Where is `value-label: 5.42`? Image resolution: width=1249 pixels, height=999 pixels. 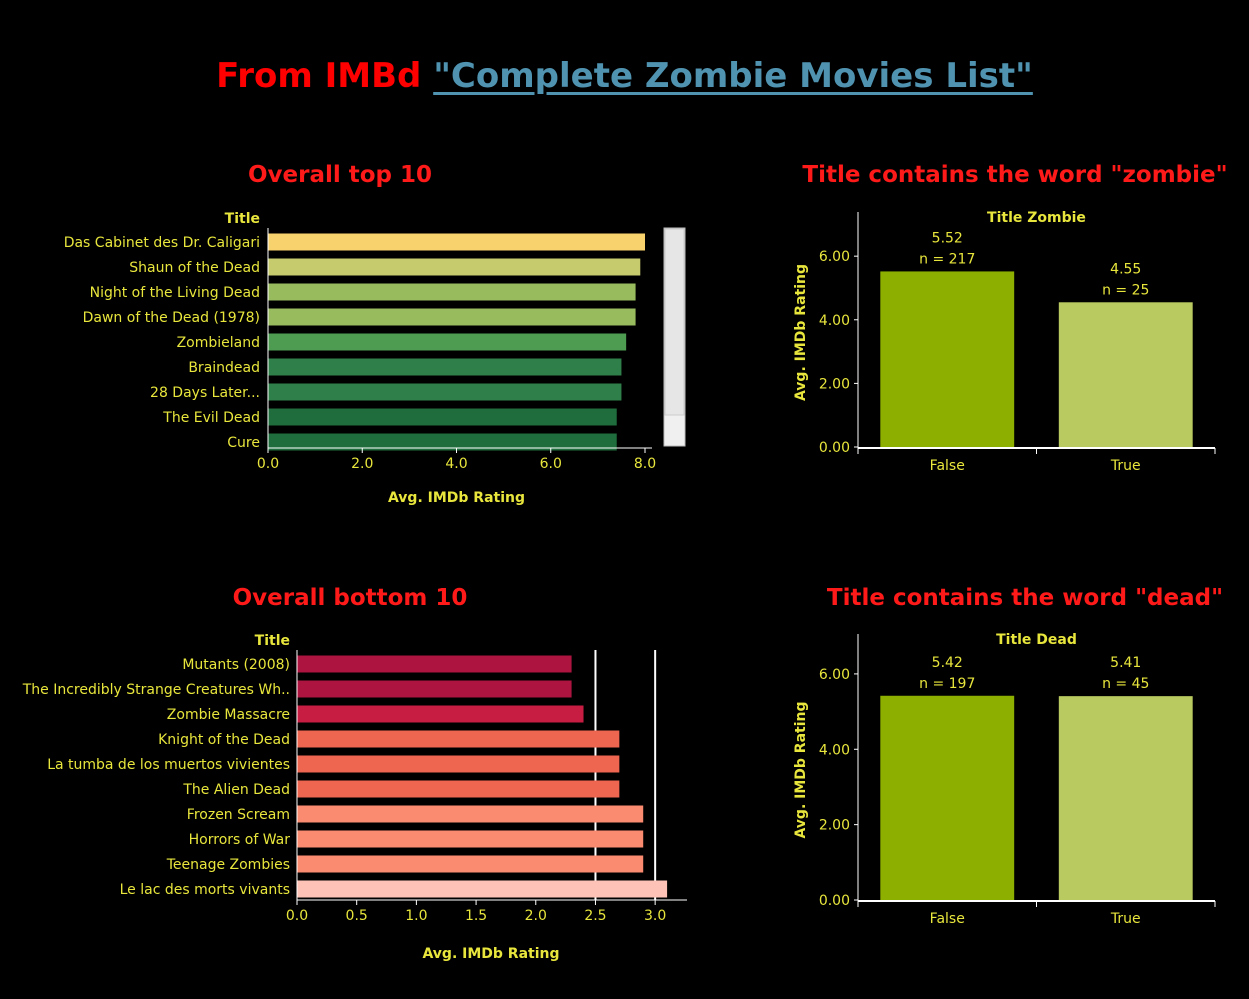 value-label: 5.42 is located at coordinates (947, 663).